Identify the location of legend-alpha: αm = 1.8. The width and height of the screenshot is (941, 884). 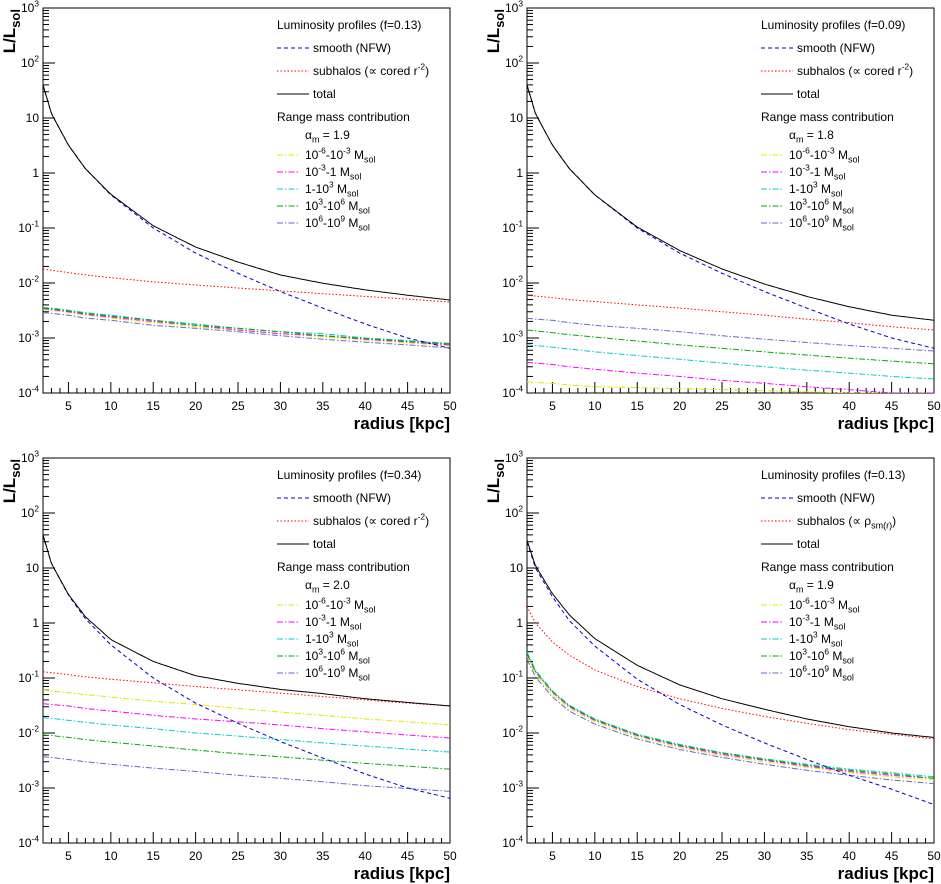
(811, 136).